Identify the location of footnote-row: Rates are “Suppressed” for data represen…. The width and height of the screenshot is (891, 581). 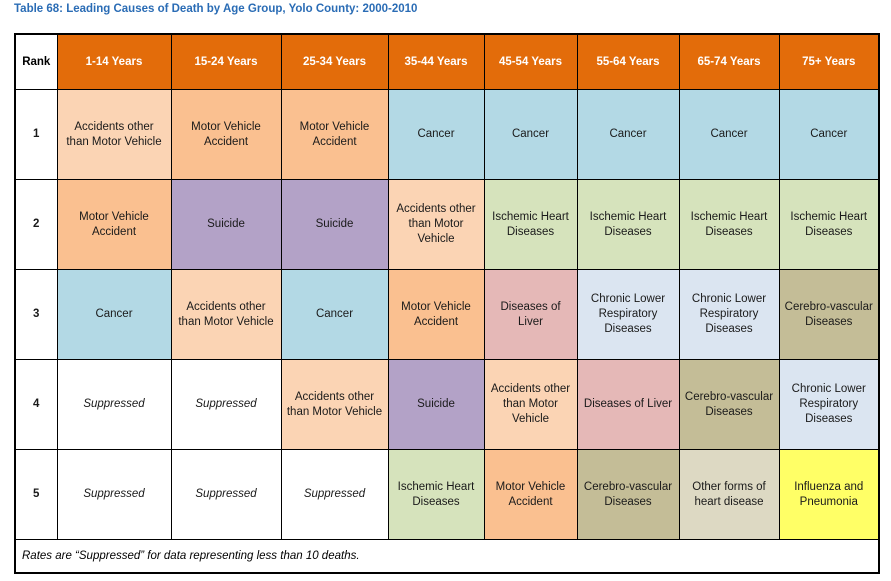
(447, 556).